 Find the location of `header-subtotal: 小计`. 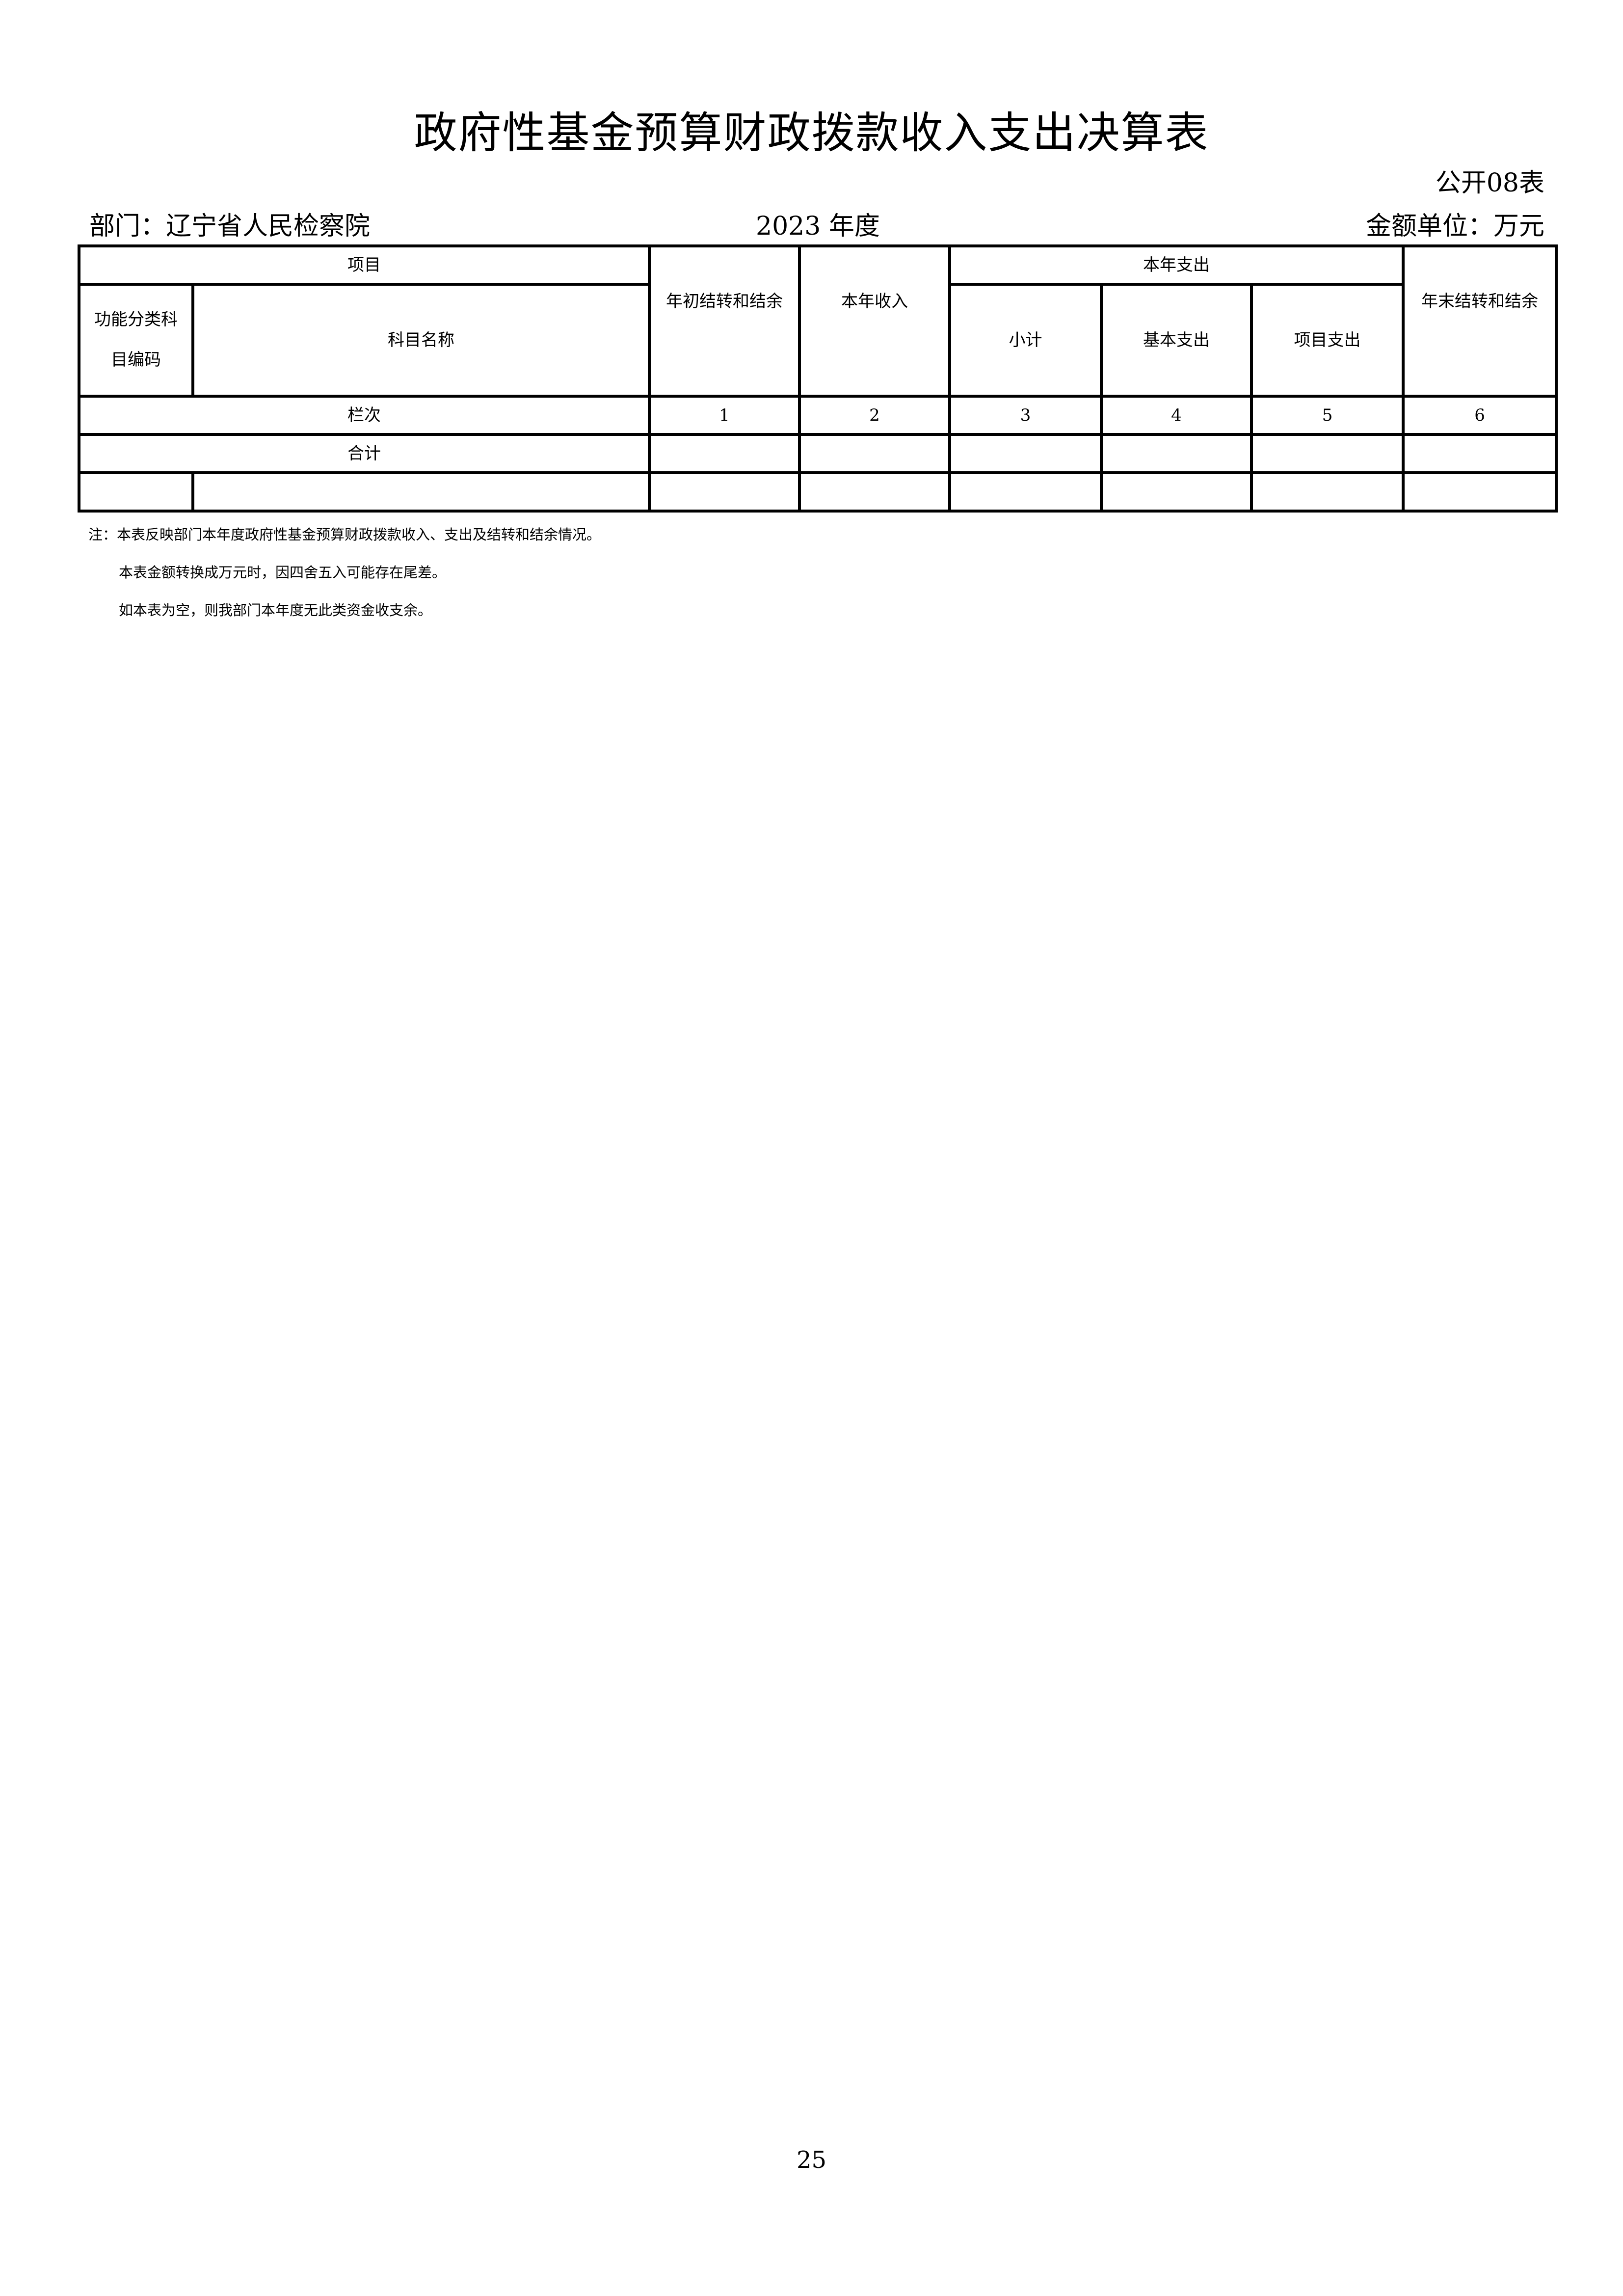

header-subtotal: 小计 is located at coordinates (1025, 340).